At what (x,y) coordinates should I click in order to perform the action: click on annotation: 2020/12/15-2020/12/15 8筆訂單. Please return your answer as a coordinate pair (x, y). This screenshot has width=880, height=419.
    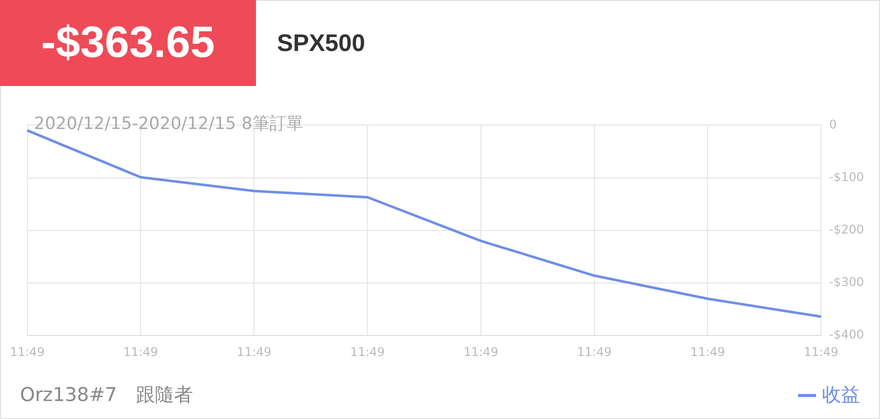
    Looking at the image, I should click on (169, 124).